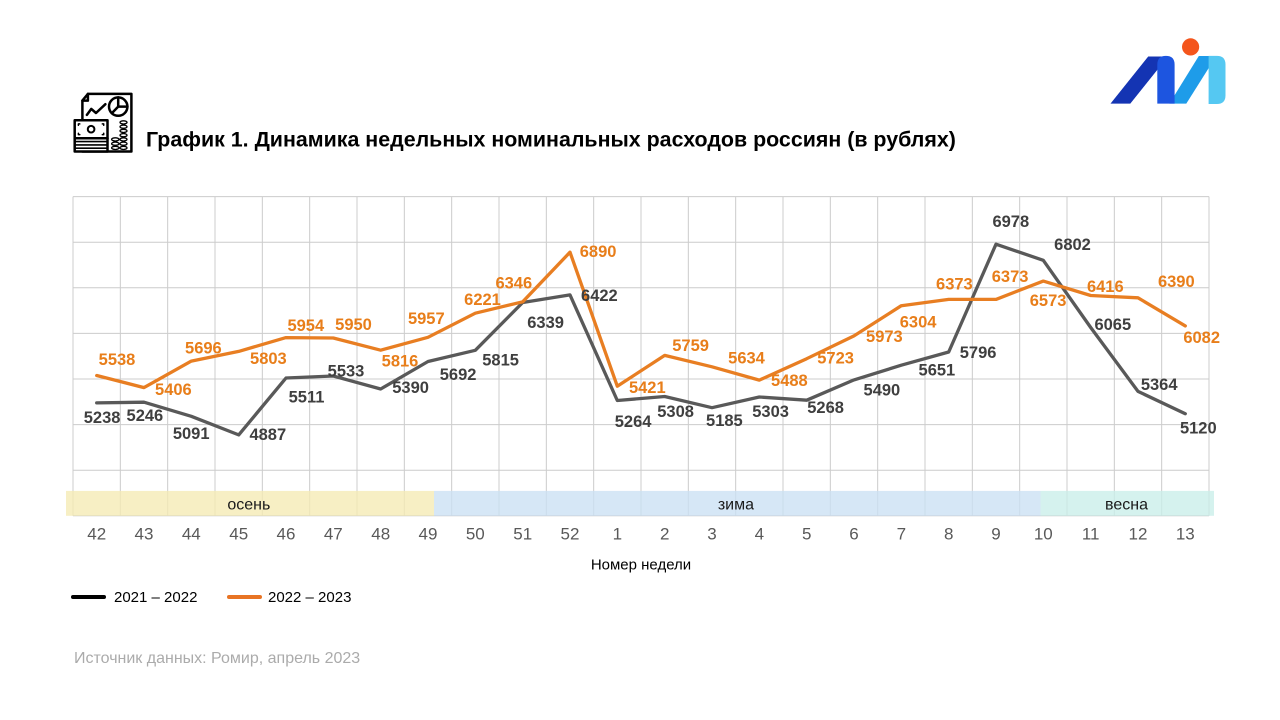  What do you see at coordinates (770, 412) in the screenshot?
I see `svg-text: 5303` at bounding box center [770, 412].